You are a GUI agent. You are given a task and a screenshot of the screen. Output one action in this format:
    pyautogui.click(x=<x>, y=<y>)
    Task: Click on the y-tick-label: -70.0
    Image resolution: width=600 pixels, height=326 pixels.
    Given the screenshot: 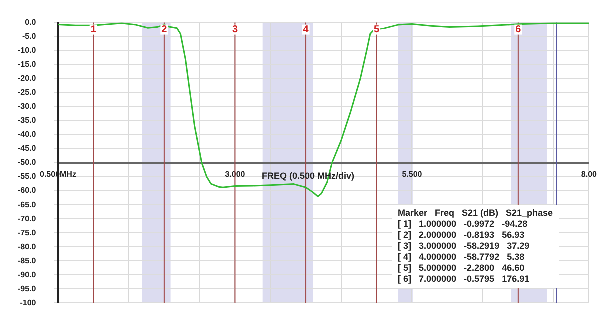 What is the action you would take?
    pyautogui.click(x=27, y=219)
    